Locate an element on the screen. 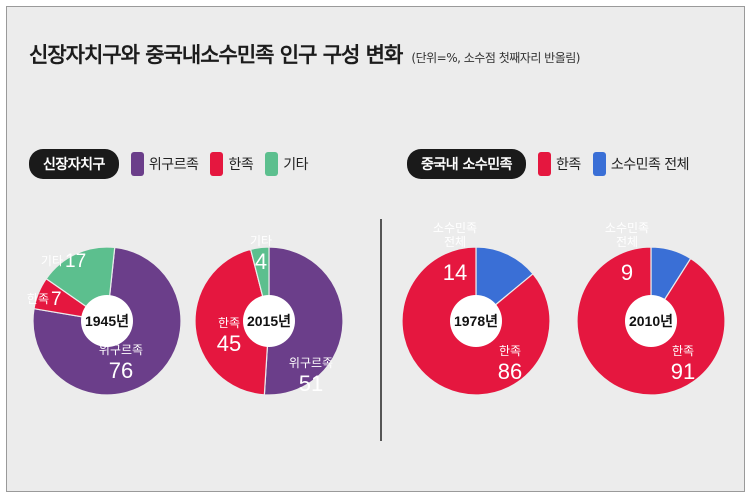 The image size is (753, 500). legend-label-other: 기타 is located at coordinates (295, 165).